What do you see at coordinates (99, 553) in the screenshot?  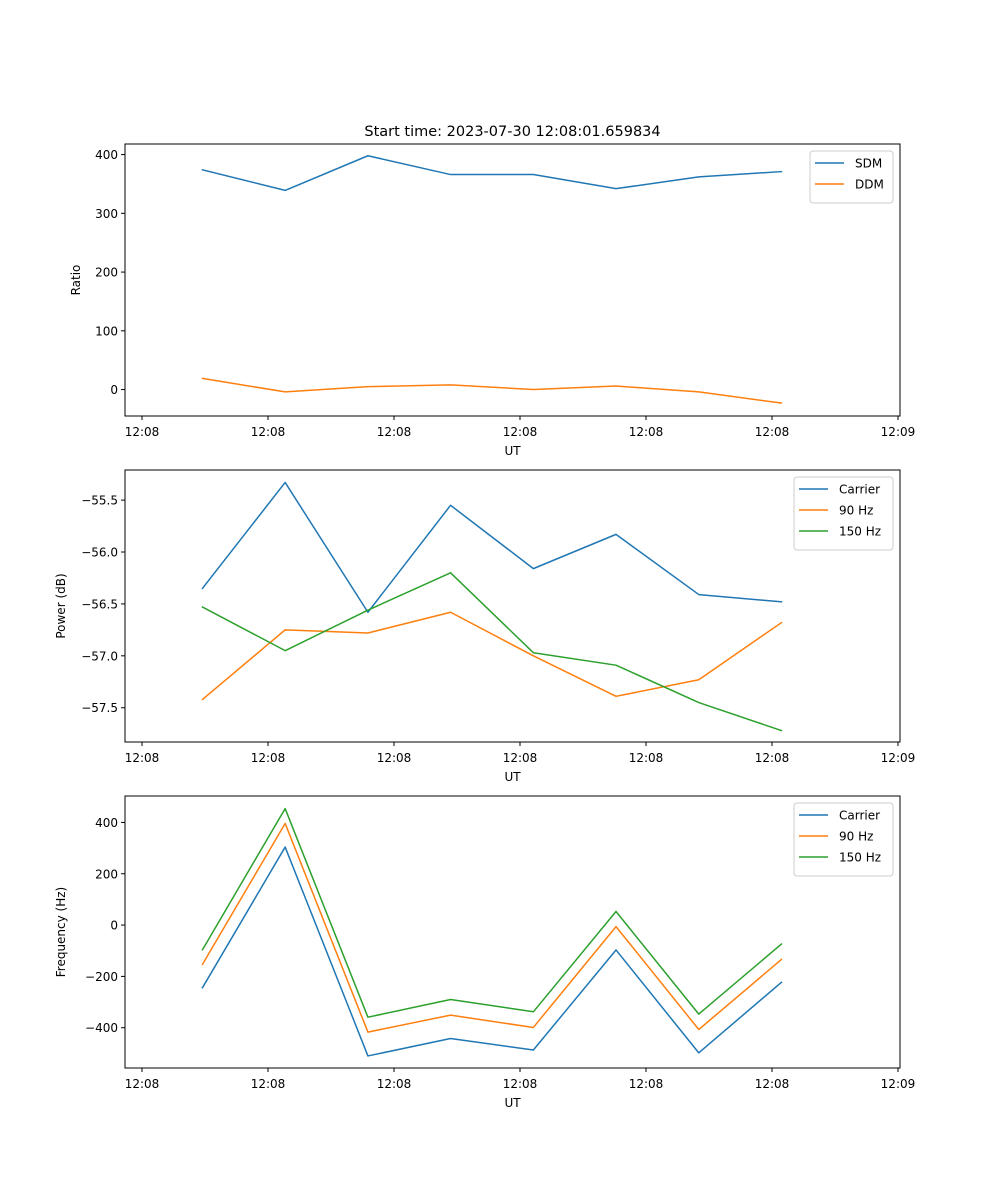 I see `y-tick-label: −56.0` at bounding box center [99, 553].